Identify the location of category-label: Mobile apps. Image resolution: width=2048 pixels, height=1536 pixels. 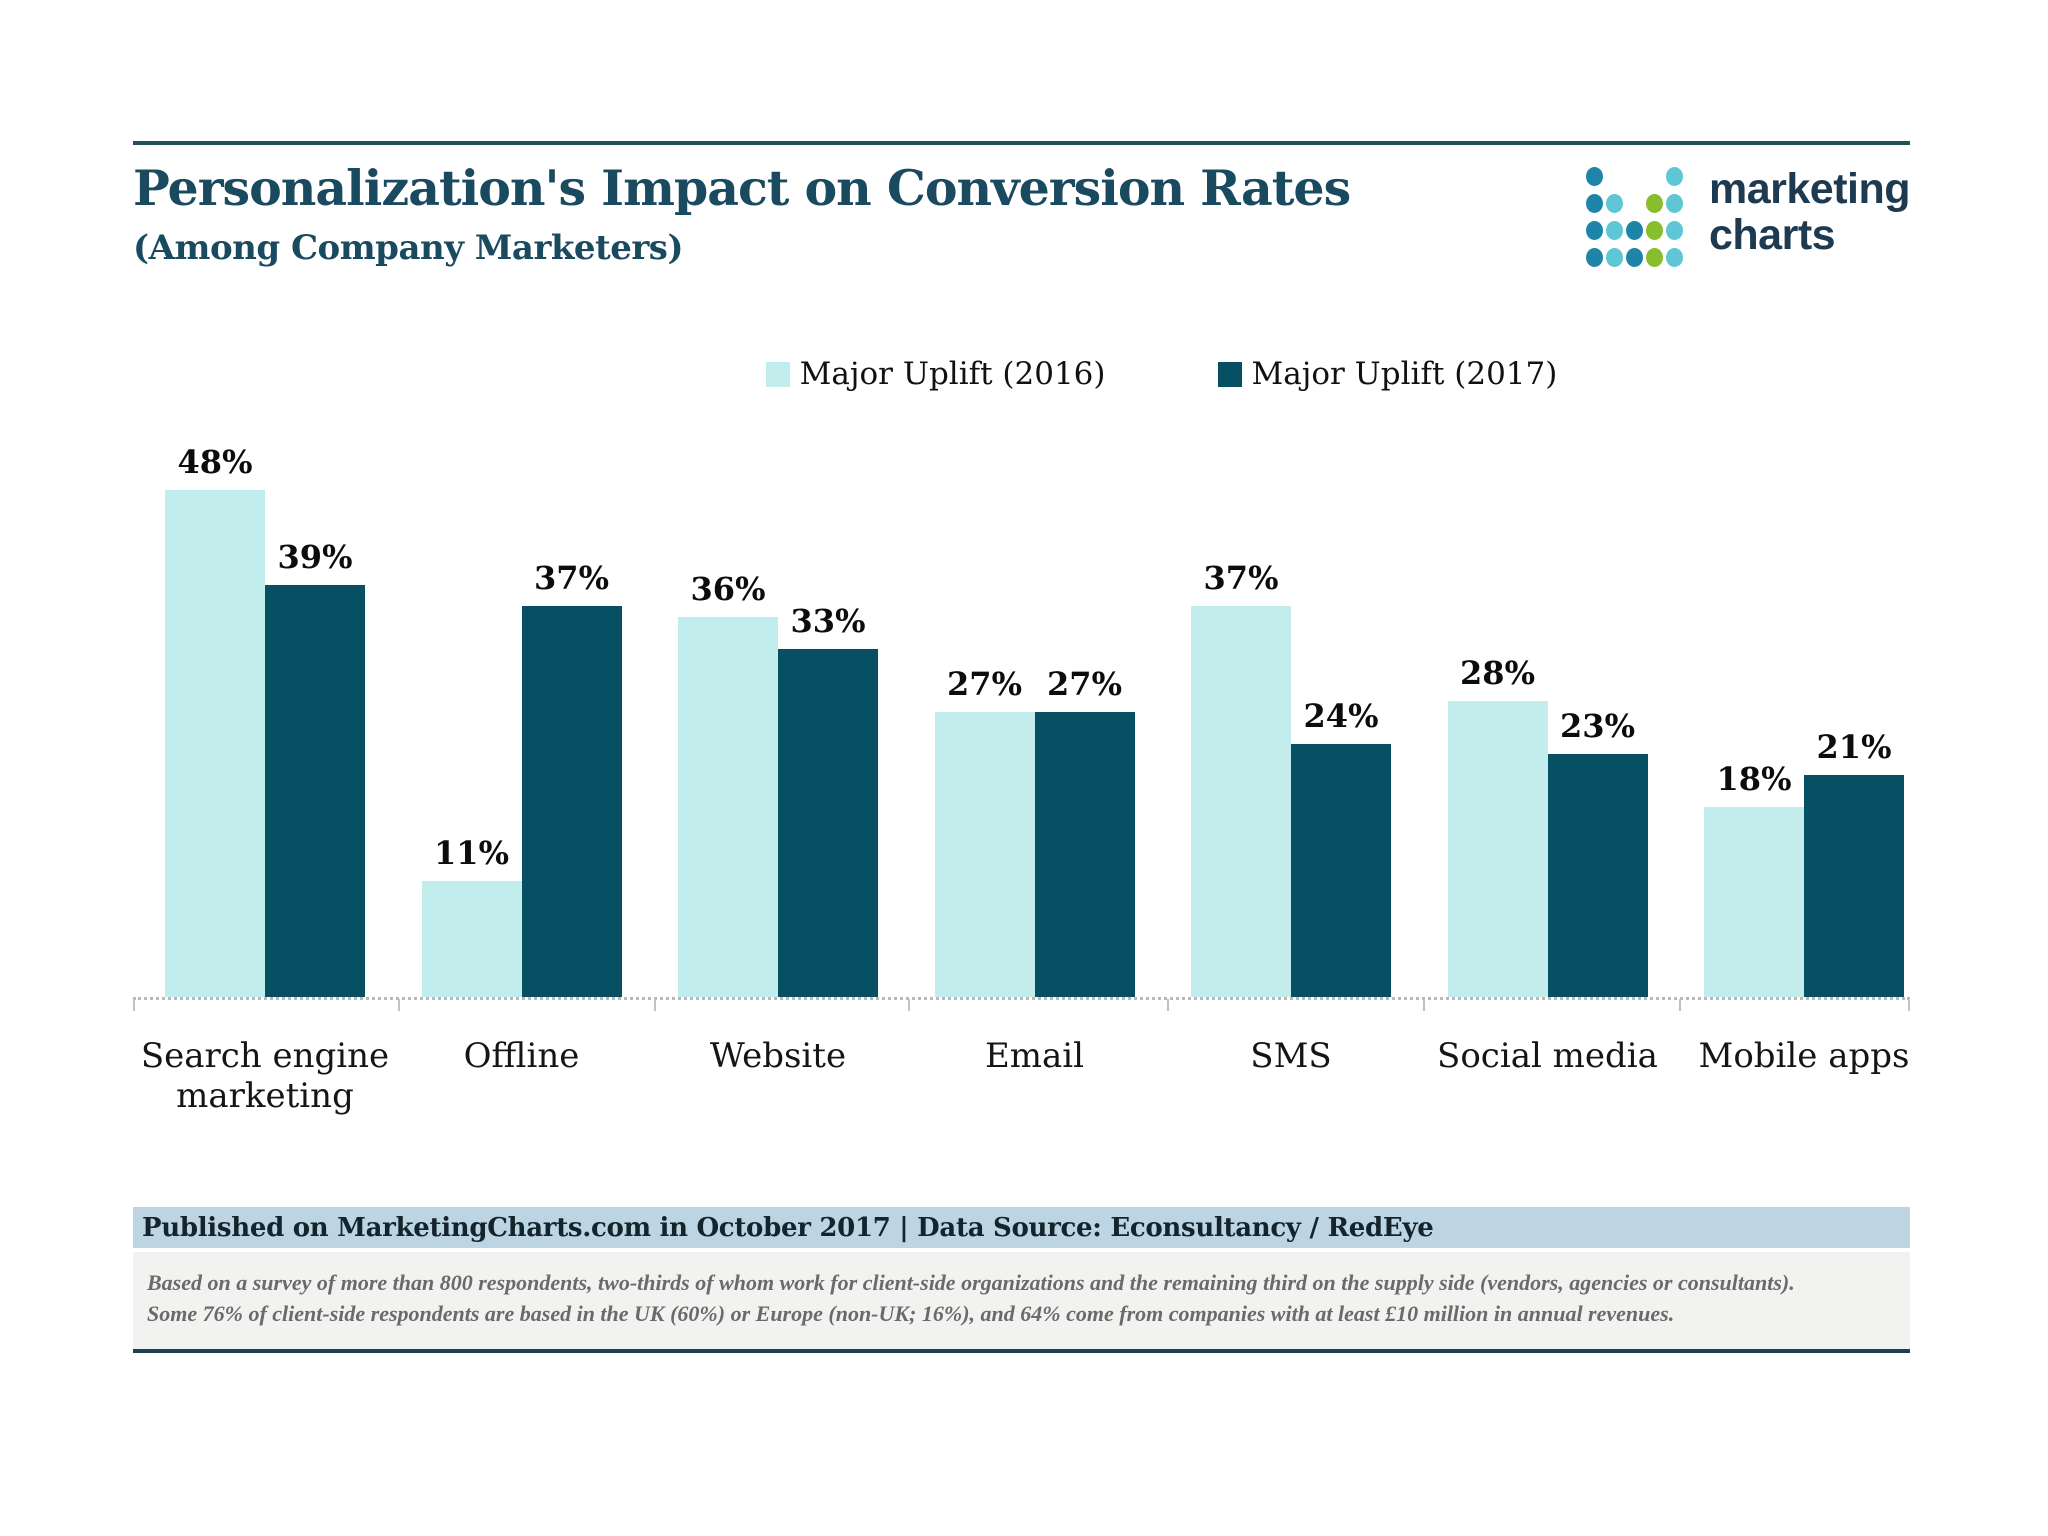
(1804, 1056).